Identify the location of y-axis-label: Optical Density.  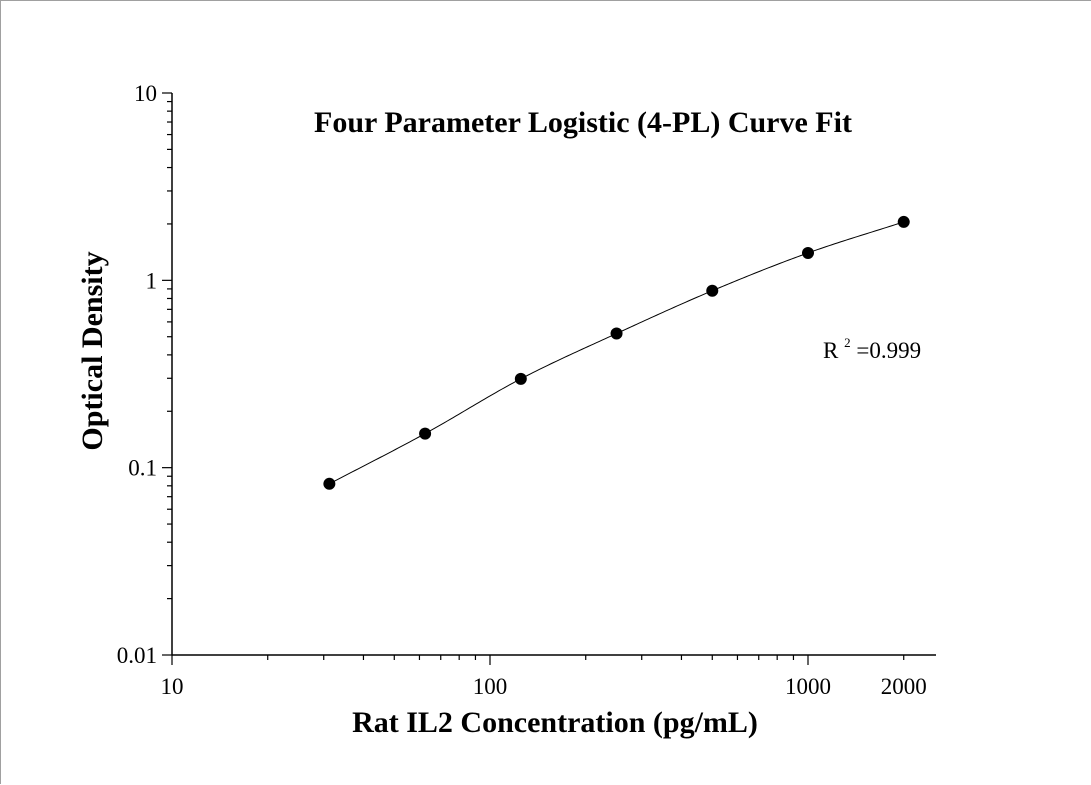
(92, 350).